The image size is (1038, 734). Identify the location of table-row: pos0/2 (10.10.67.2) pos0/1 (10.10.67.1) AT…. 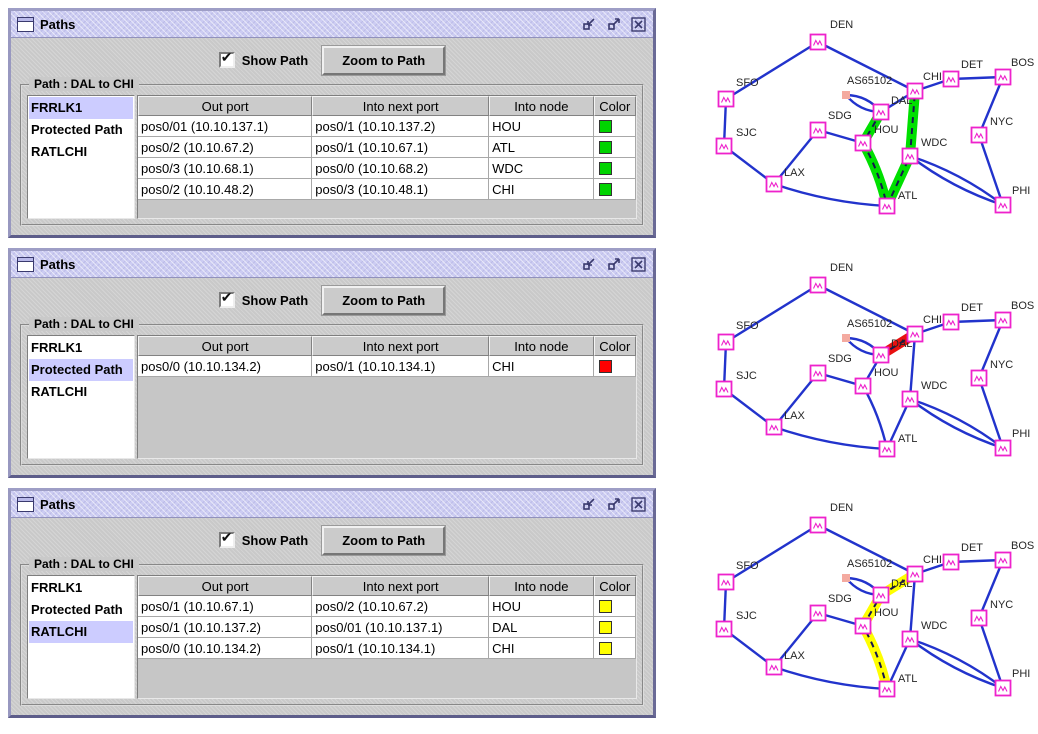
(387, 147).